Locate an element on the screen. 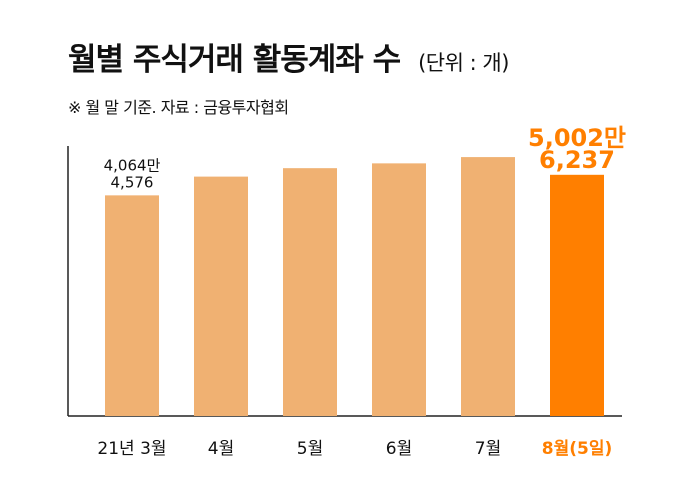  value-label: 6,237 is located at coordinates (577, 160).